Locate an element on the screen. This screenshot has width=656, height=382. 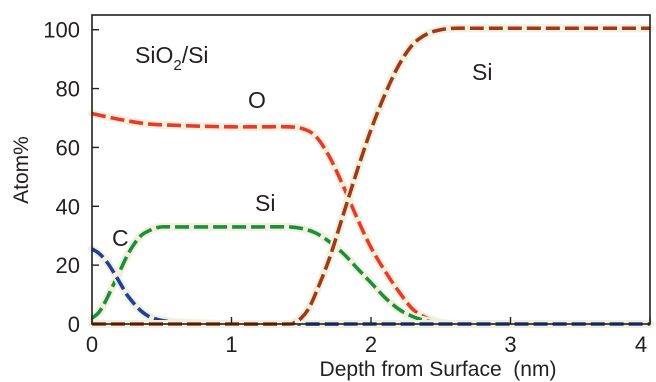
x-axis-title: Depth from Surface (nm) is located at coordinates (438, 369).